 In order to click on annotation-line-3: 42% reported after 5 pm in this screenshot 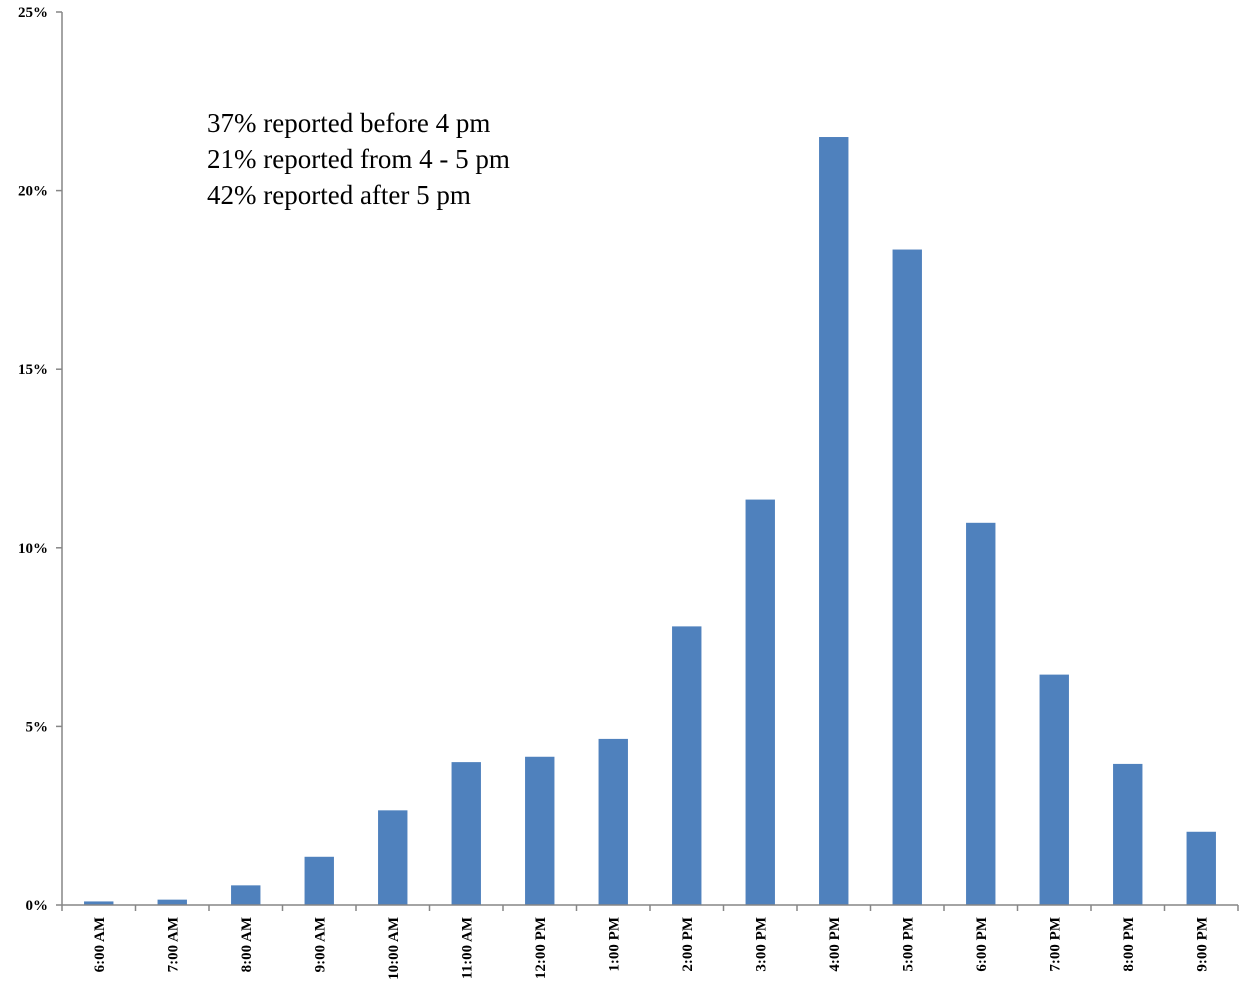, I will do `click(339, 195)`.